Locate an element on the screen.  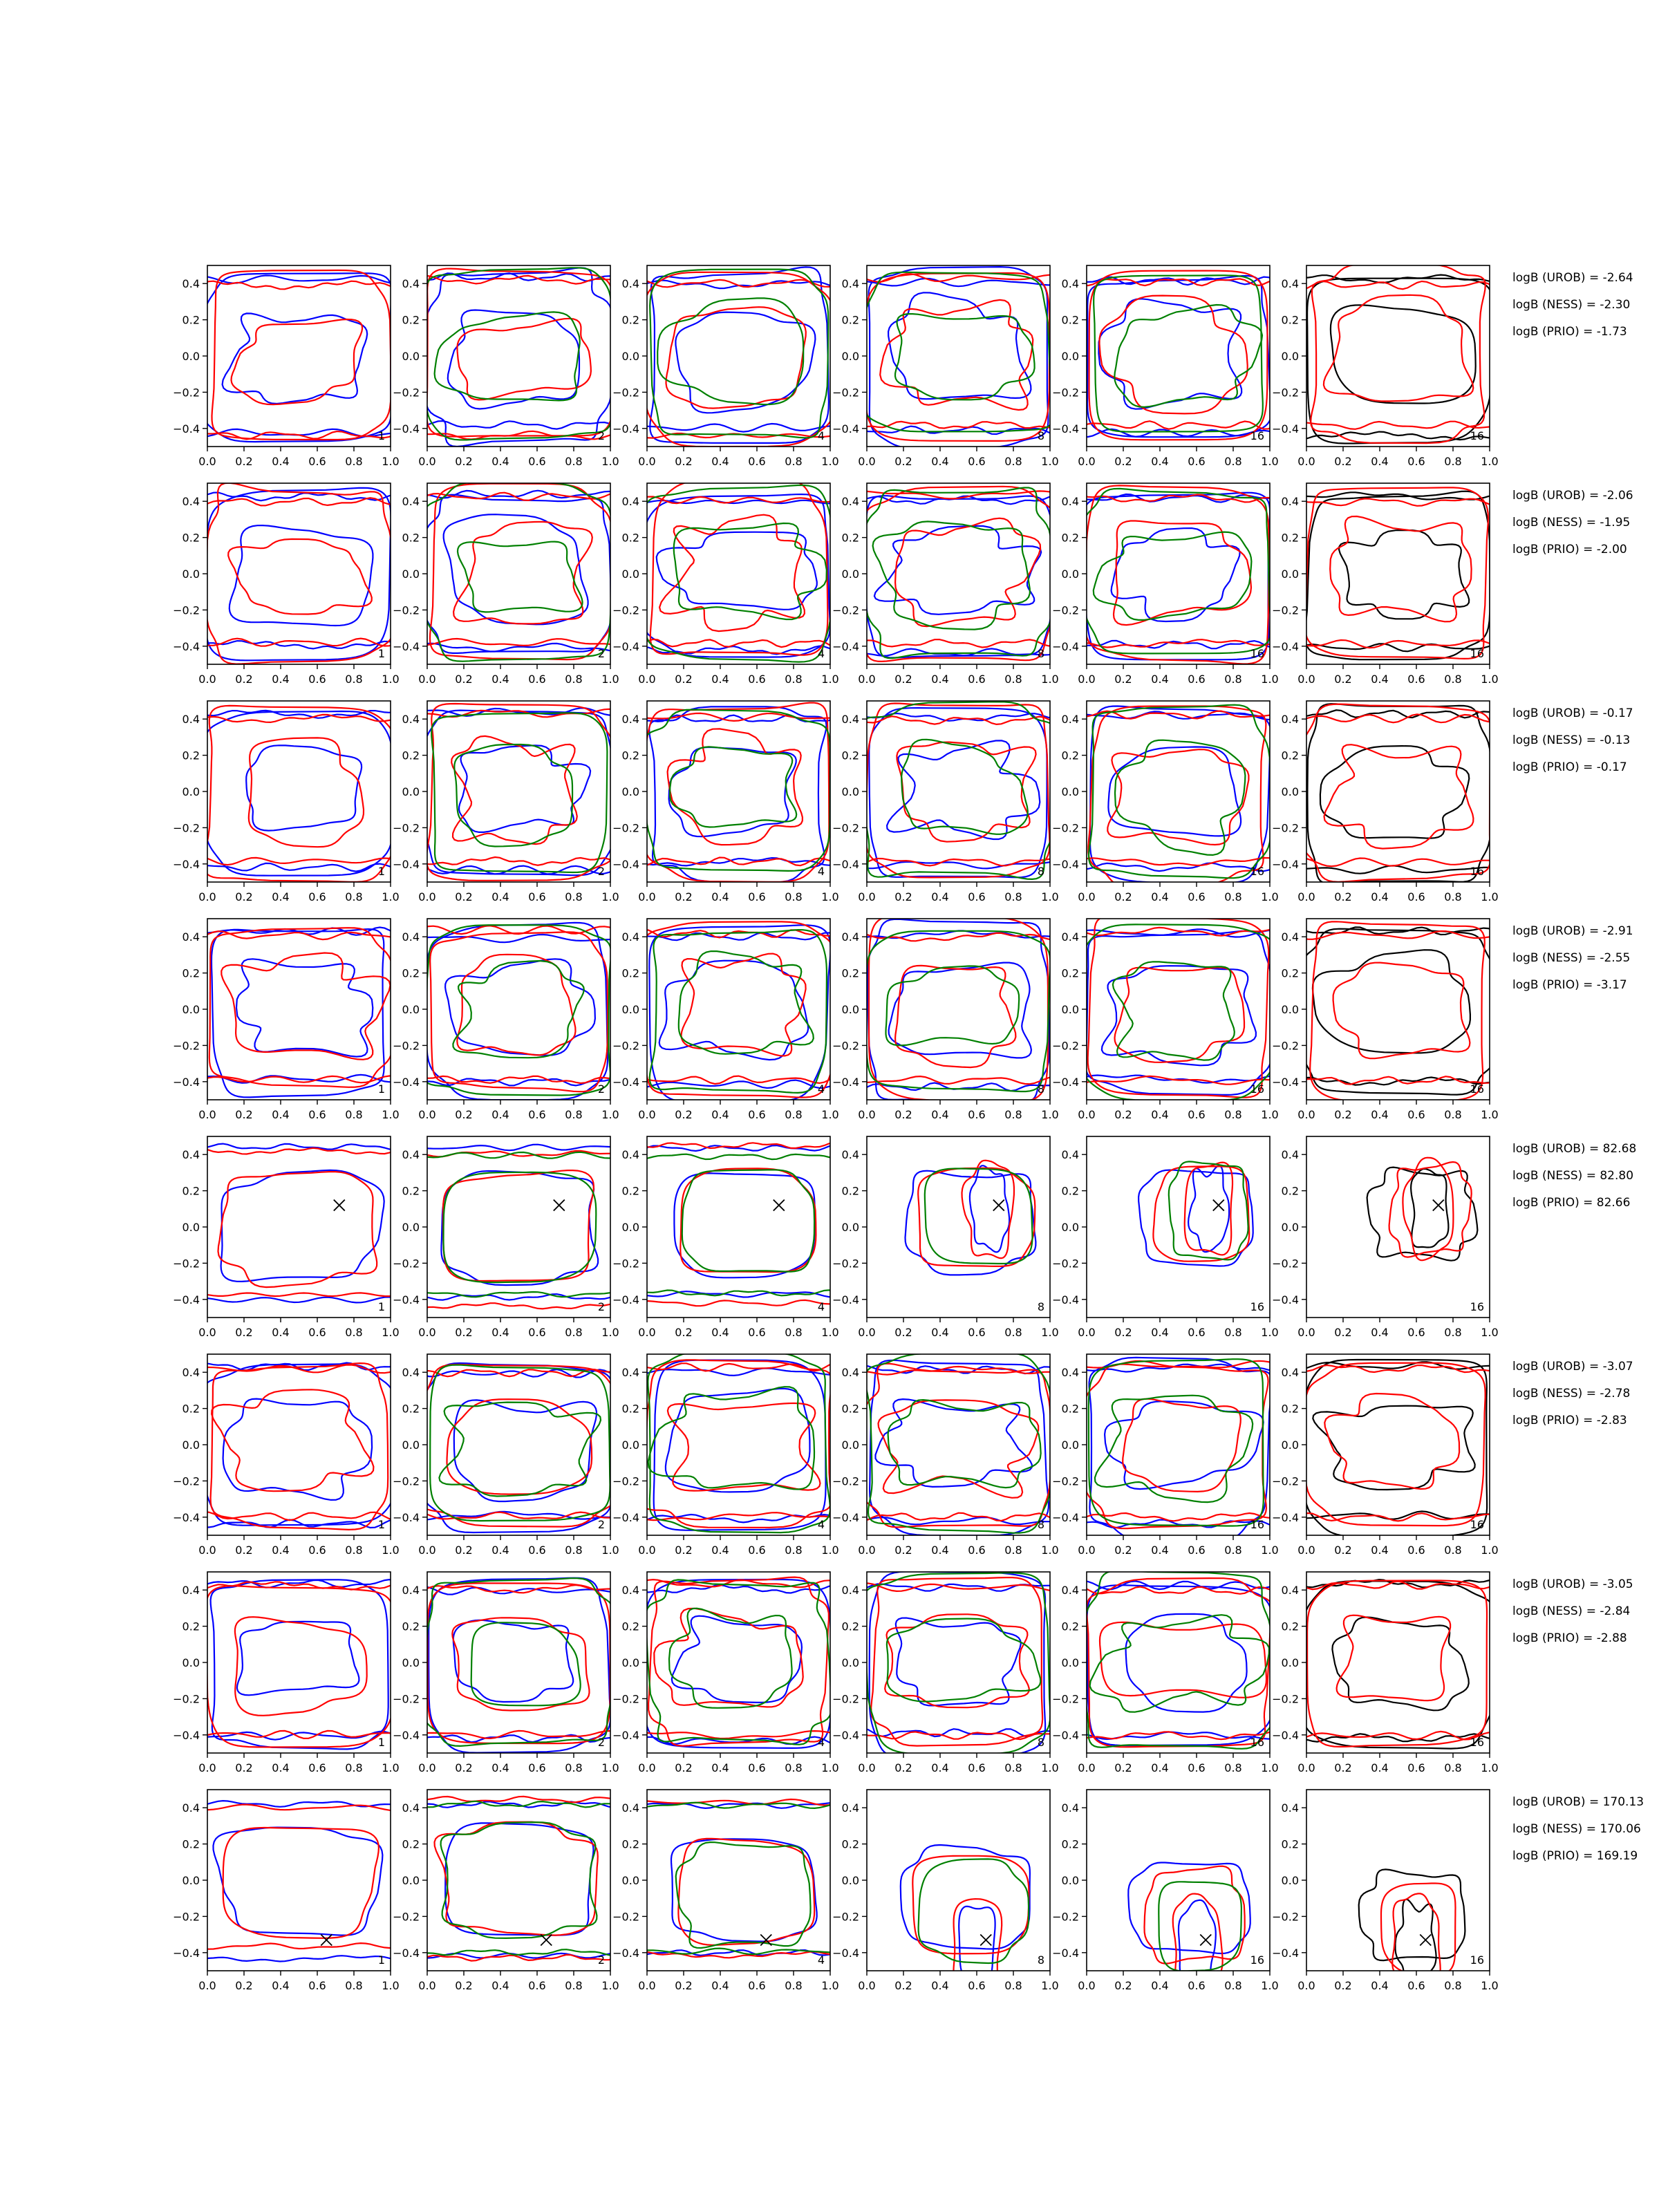
panel-r6-c6: 0.4 0.2 0.0 −0.2 −0.4 0.0 0.2 0.4 0.6 0.8 1.0 16 is located at coordinates (1385, 1455).